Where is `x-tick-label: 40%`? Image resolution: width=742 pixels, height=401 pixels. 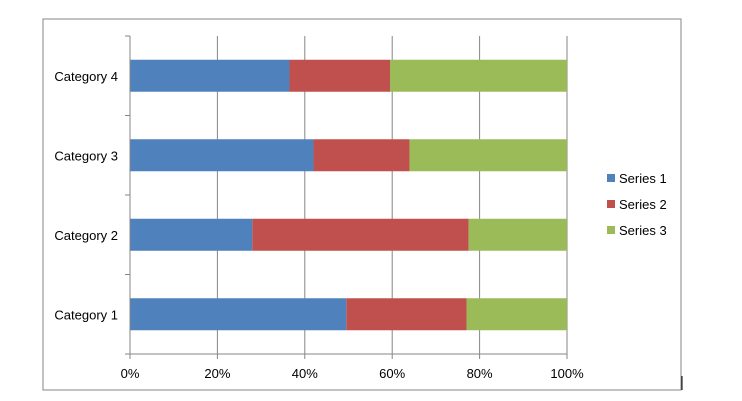
x-tick-label: 40% is located at coordinates (305, 373).